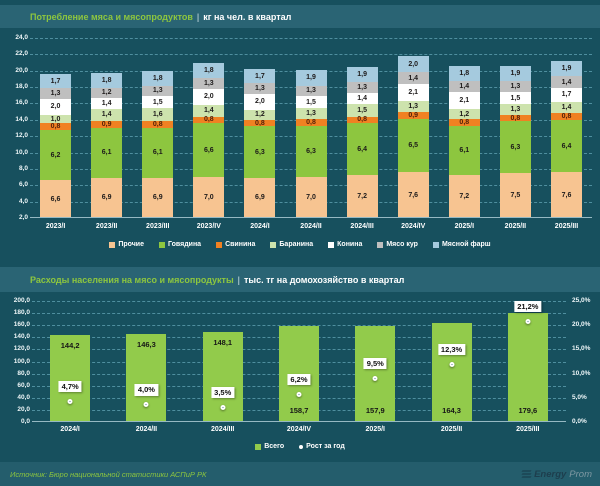 This screenshot has height=486, width=600. What do you see at coordinates (311, 217) in the screenshot?
I see `chart1-xaxis-line` at bounding box center [311, 217].